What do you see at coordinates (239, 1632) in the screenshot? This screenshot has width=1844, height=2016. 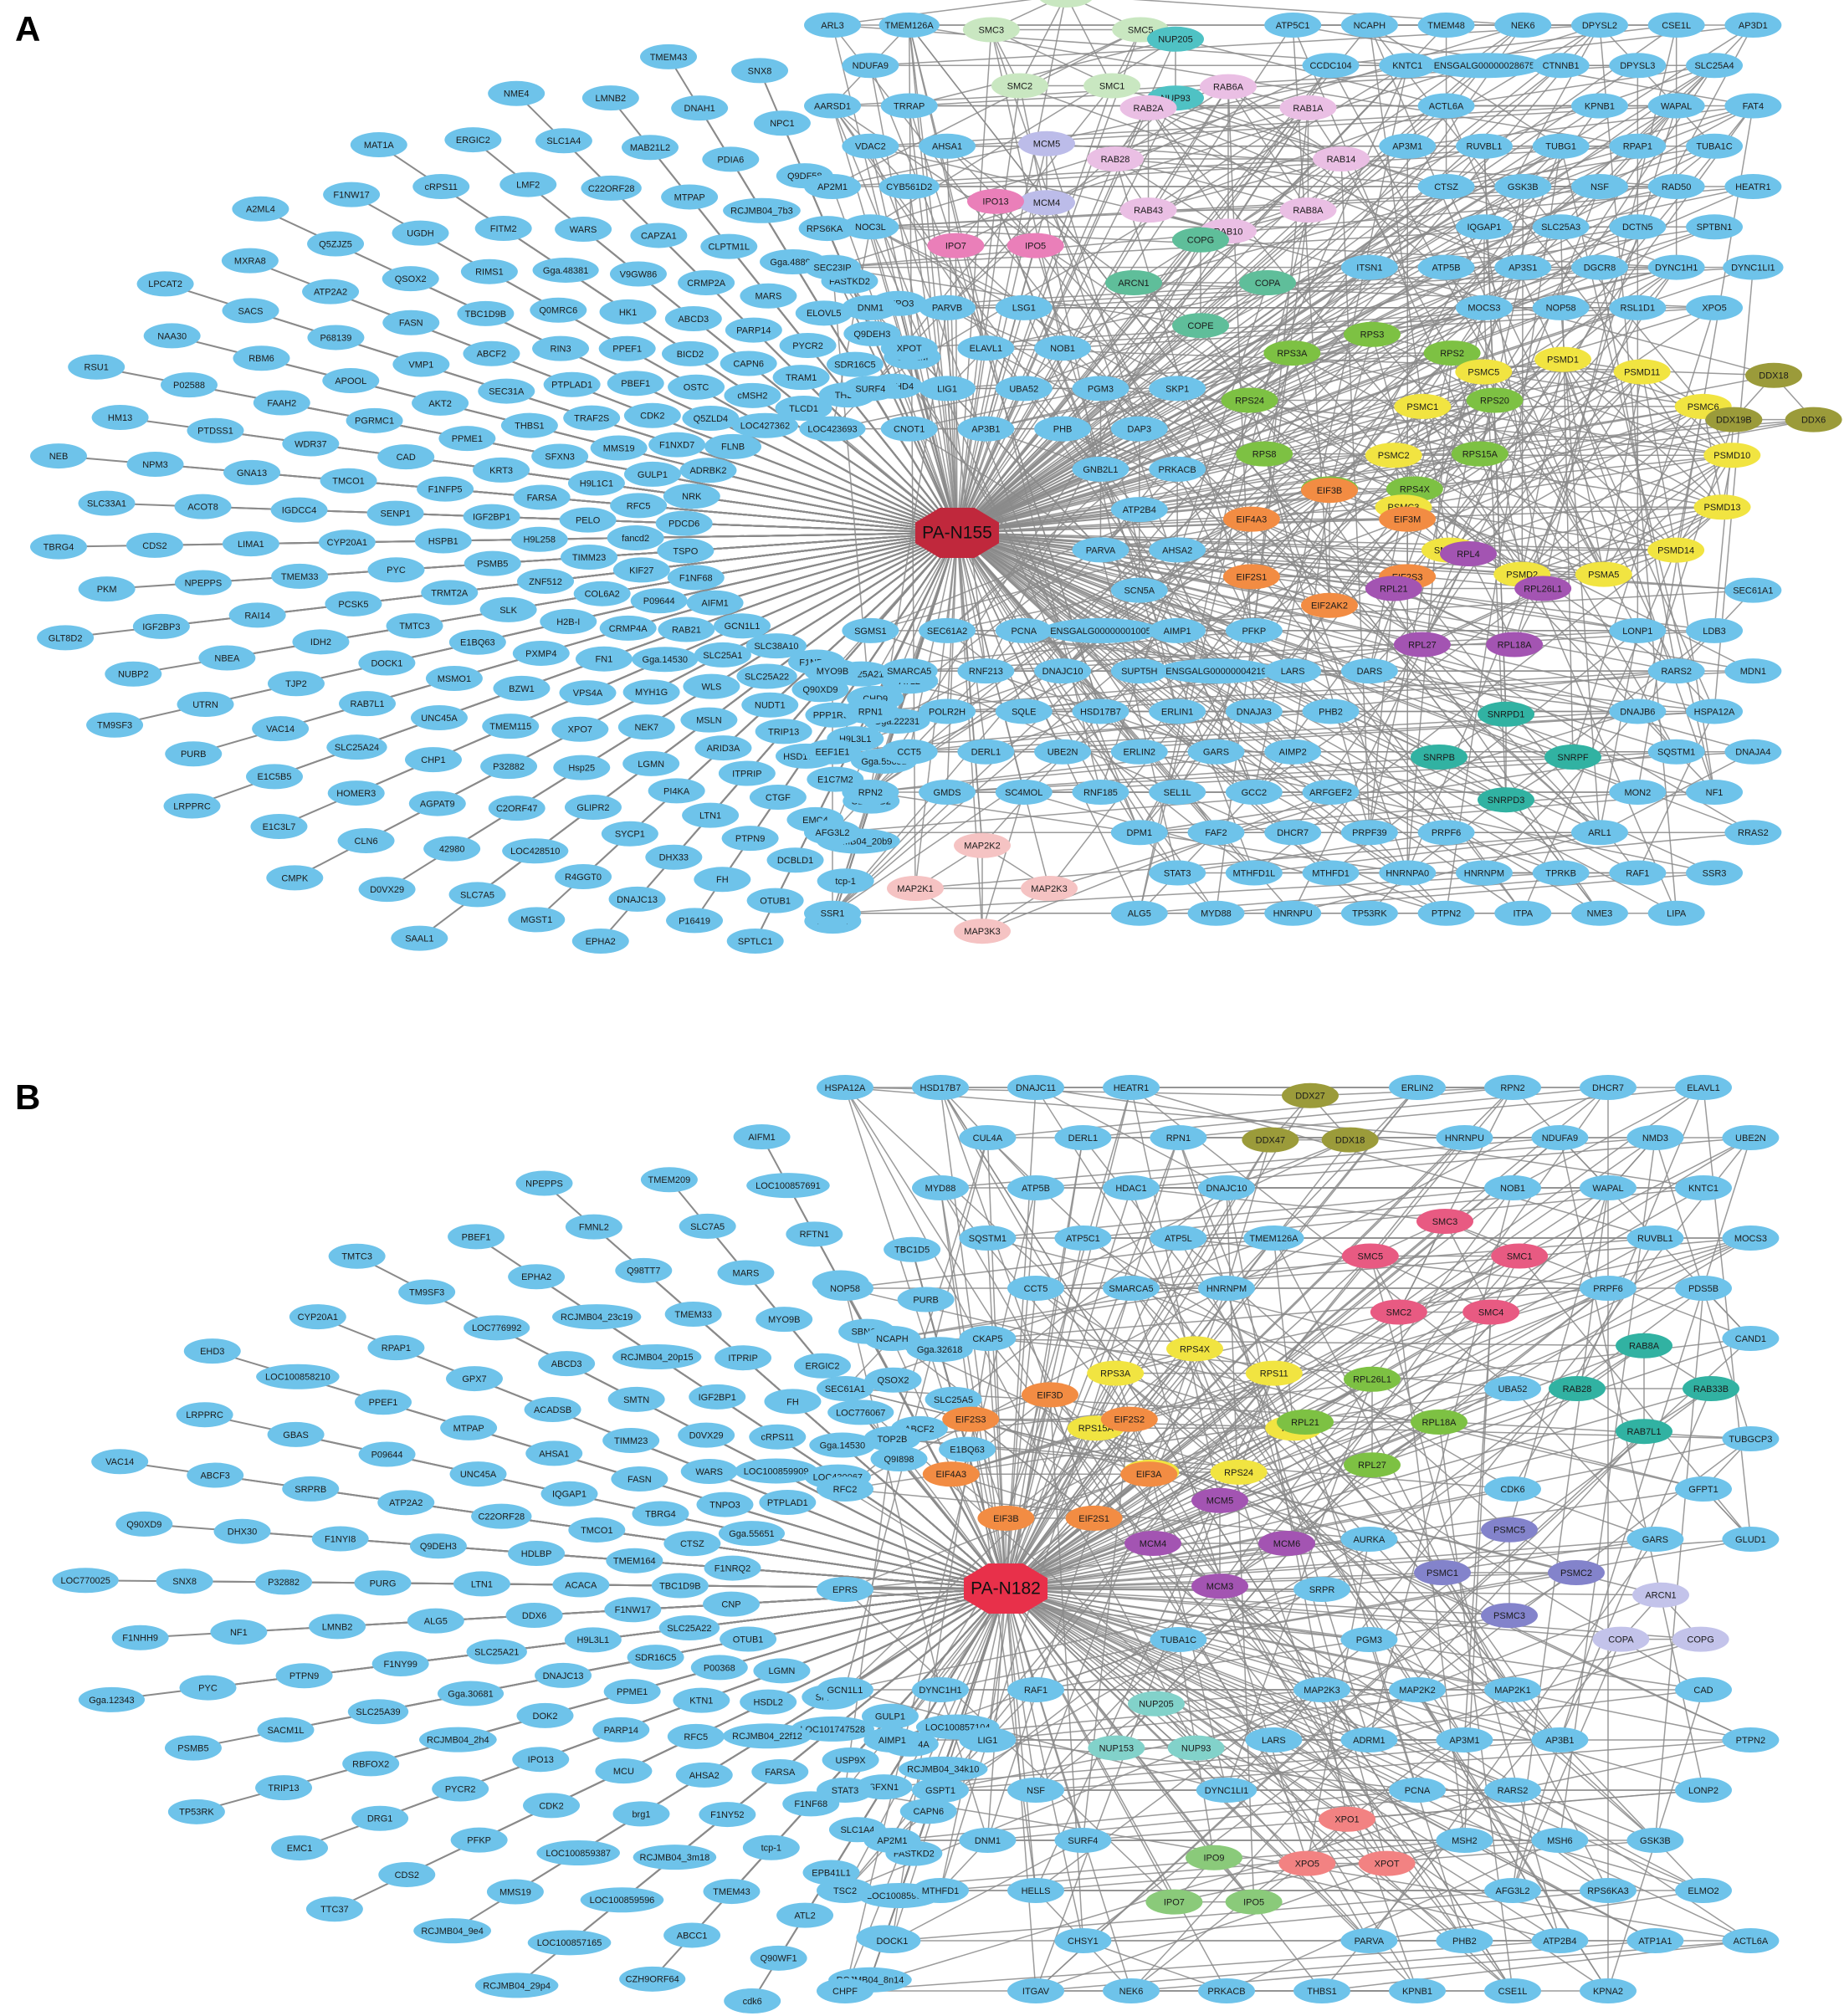 I see `node: NF1` at bounding box center [239, 1632].